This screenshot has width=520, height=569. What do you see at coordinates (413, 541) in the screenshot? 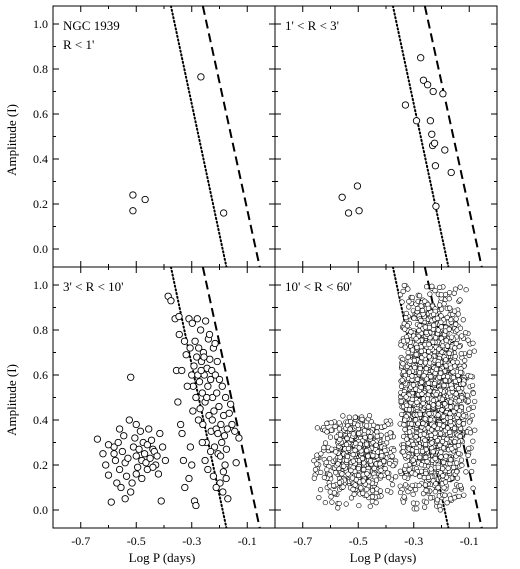
I see `x-tick-label: -0.3` at bounding box center [413, 541].